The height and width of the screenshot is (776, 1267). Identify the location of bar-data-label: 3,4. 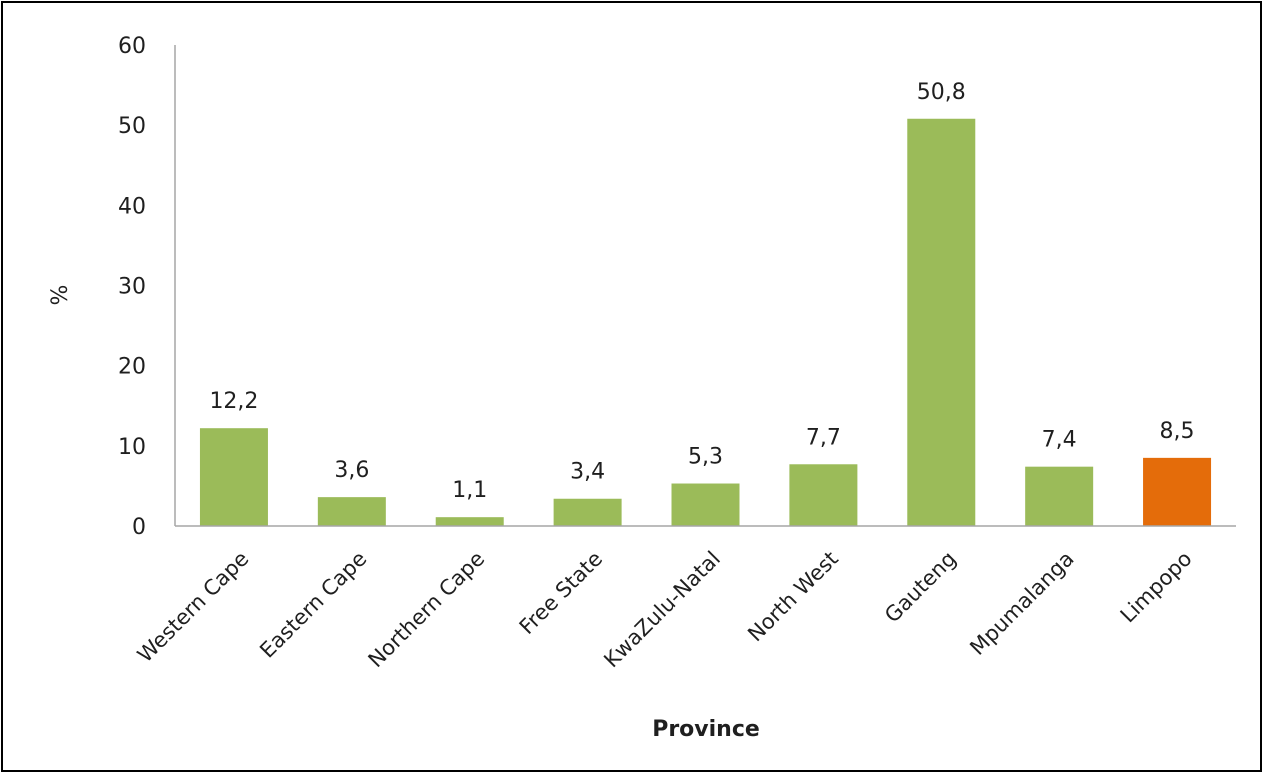
(587, 472).